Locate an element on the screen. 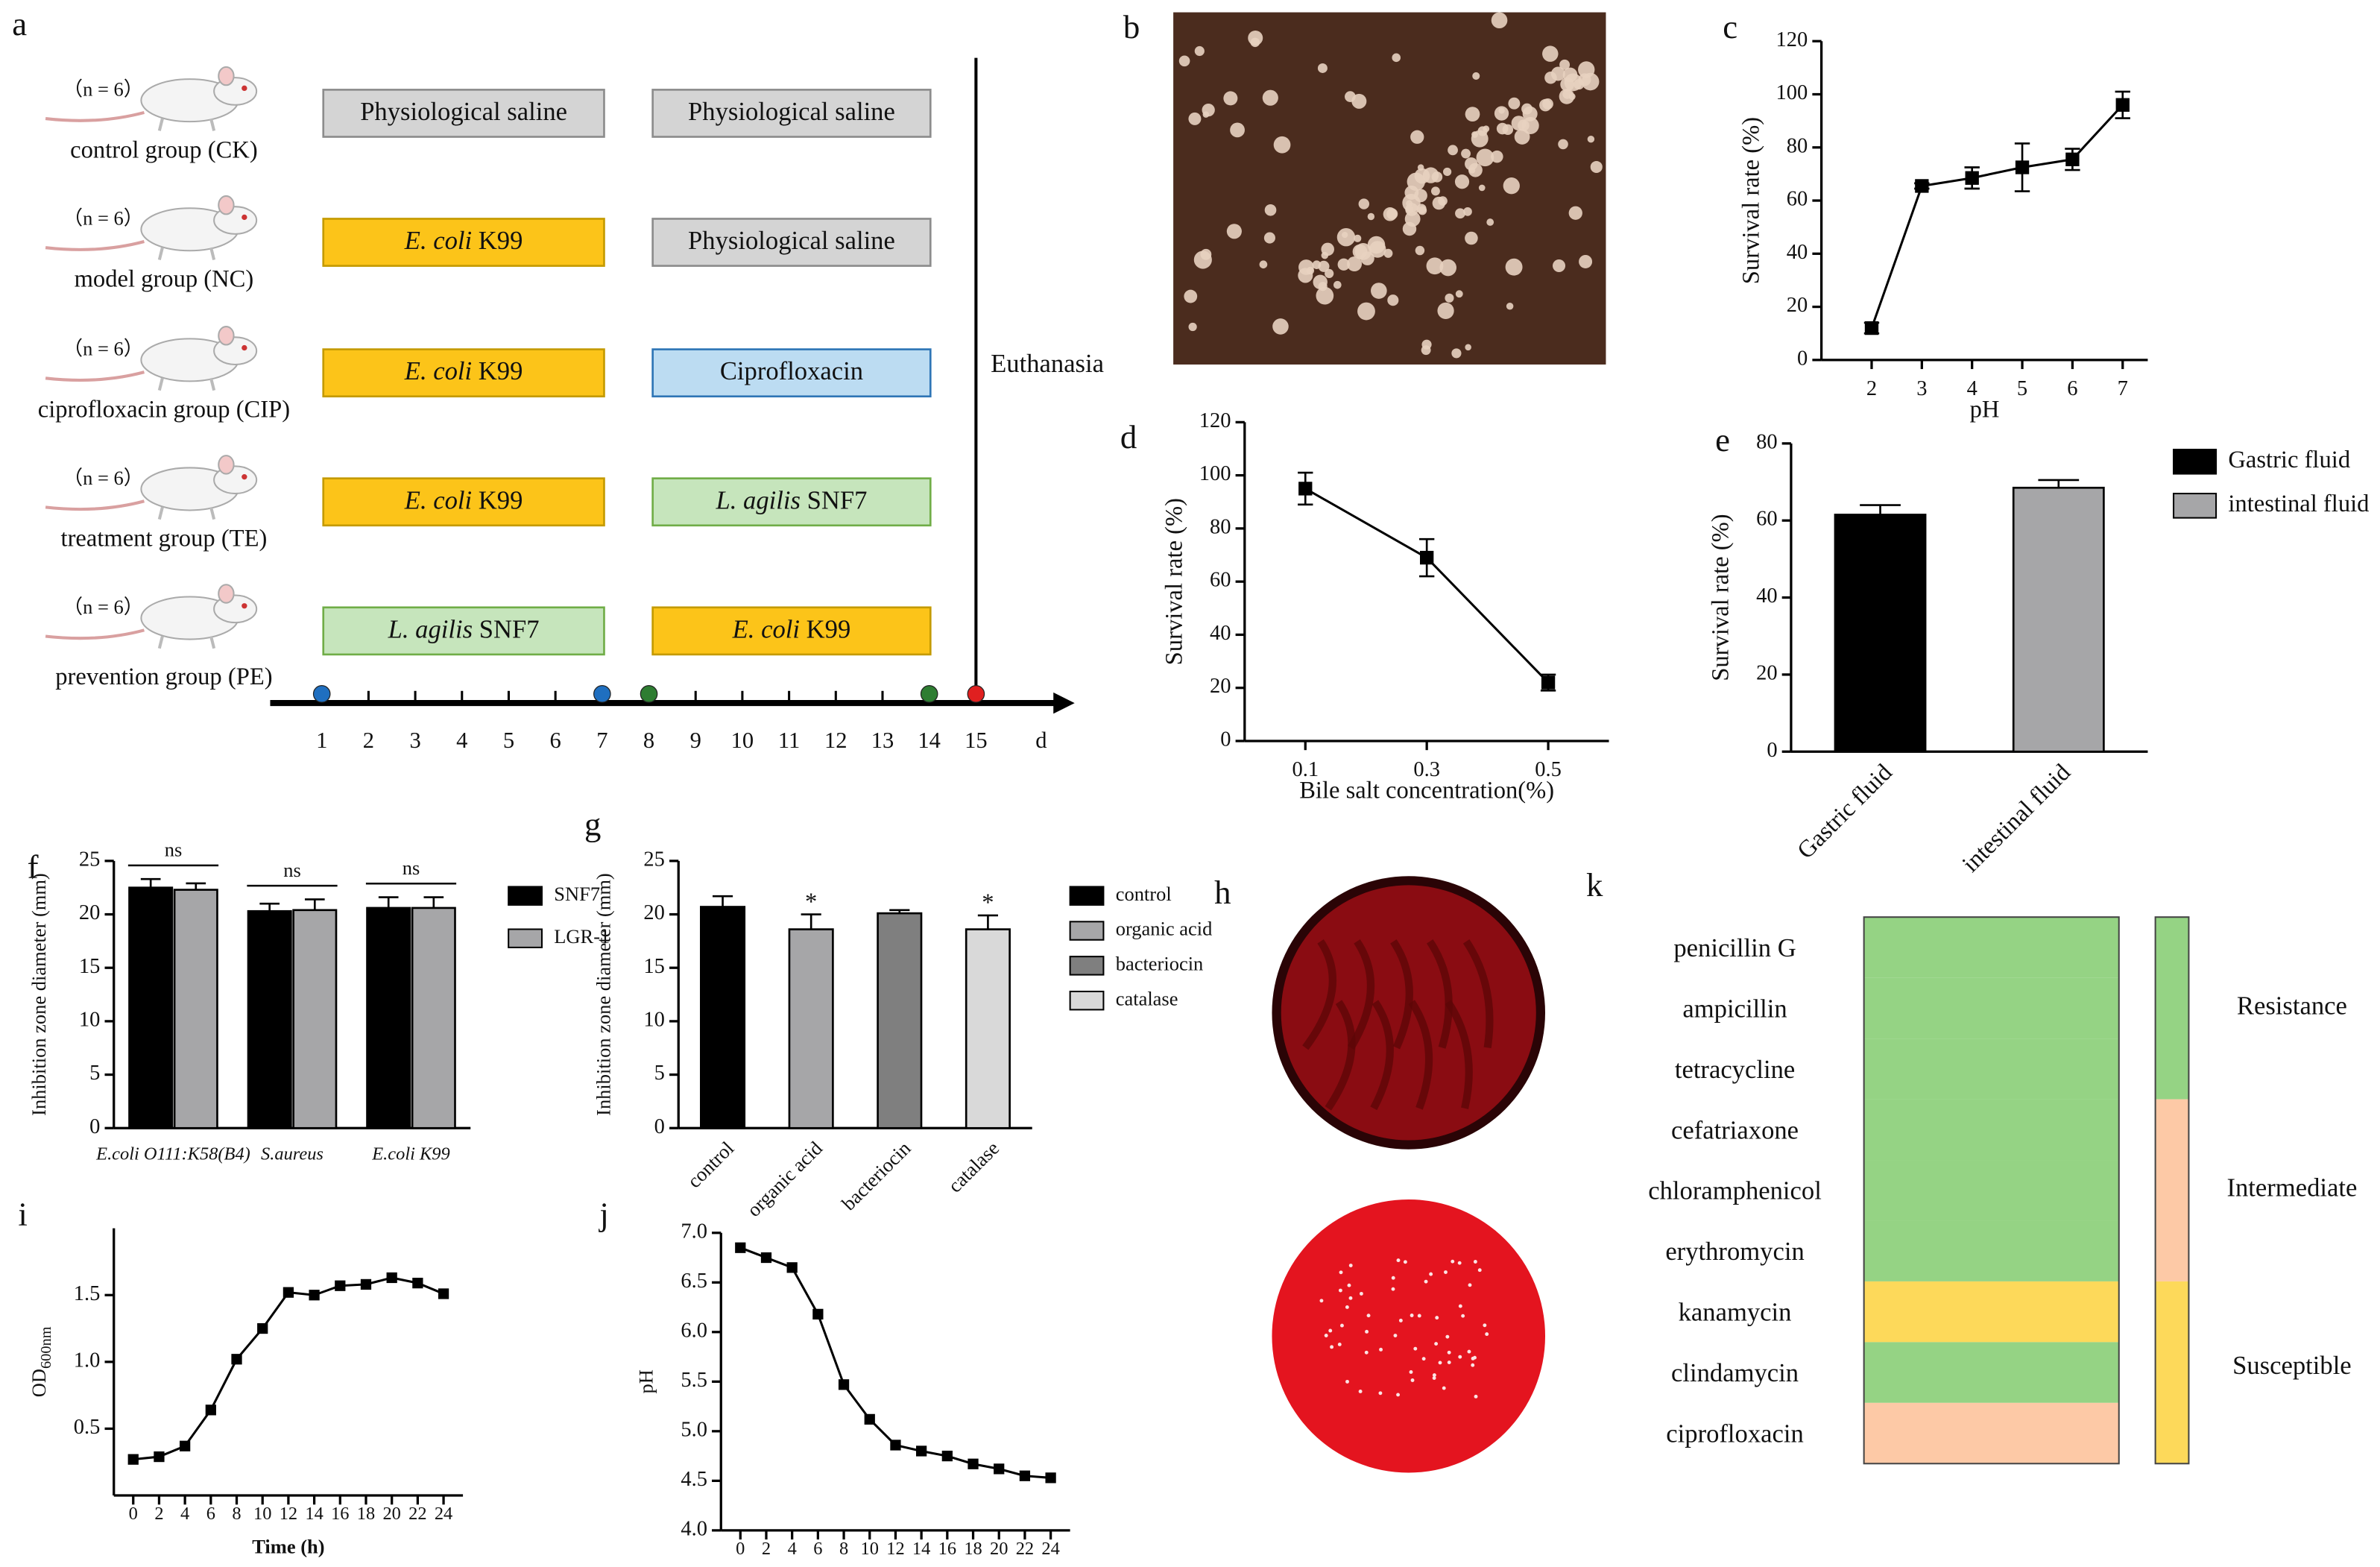 The width and height of the screenshot is (2380, 1567). y-tick-label: 5.5 is located at coordinates (694, 1380).